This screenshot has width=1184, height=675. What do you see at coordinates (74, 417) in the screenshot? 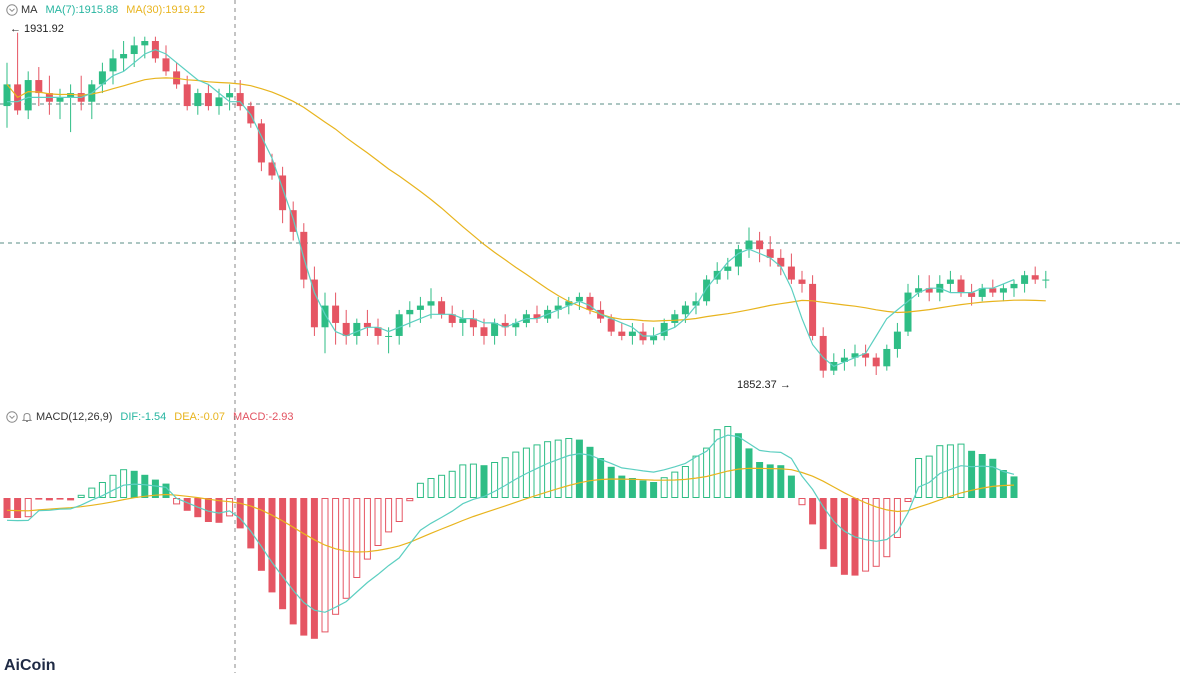
I see `macd-label: MACD(12,26,9)` at bounding box center [74, 417].